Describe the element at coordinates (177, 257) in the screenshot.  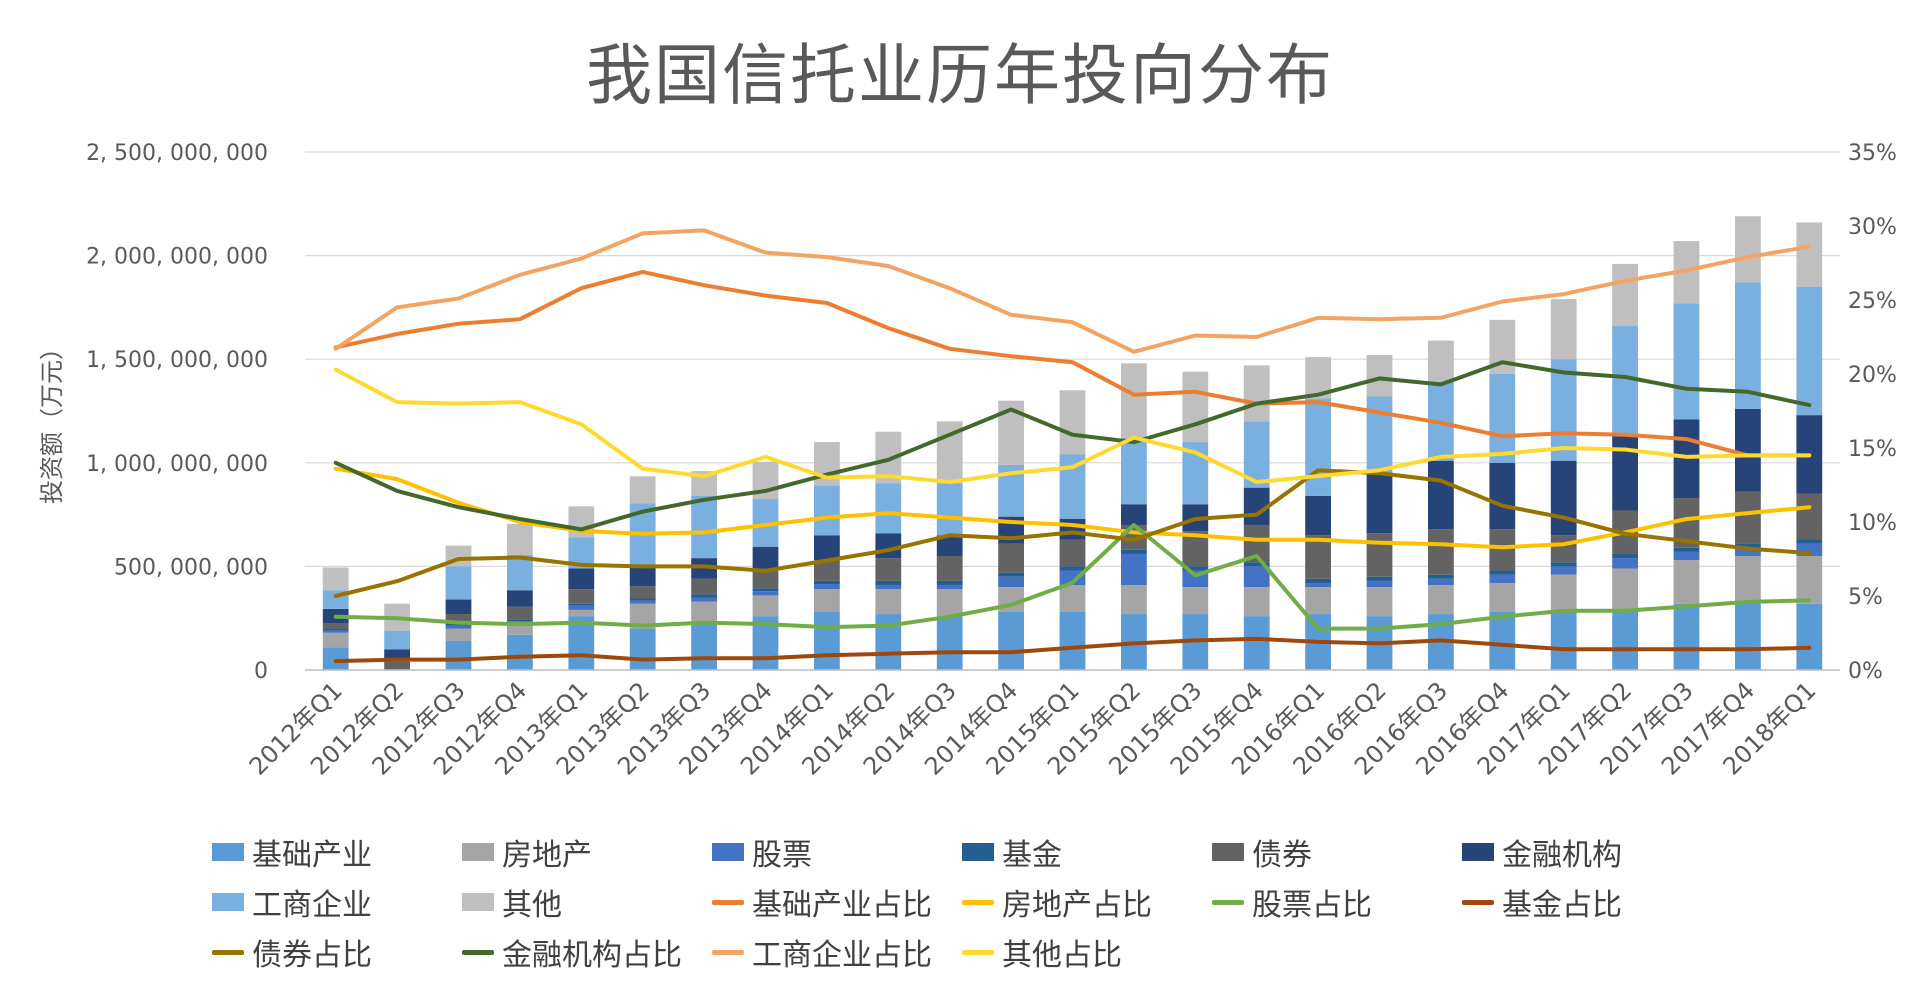
I see `y-tick-label: 2, 000, 000, 000` at that location.